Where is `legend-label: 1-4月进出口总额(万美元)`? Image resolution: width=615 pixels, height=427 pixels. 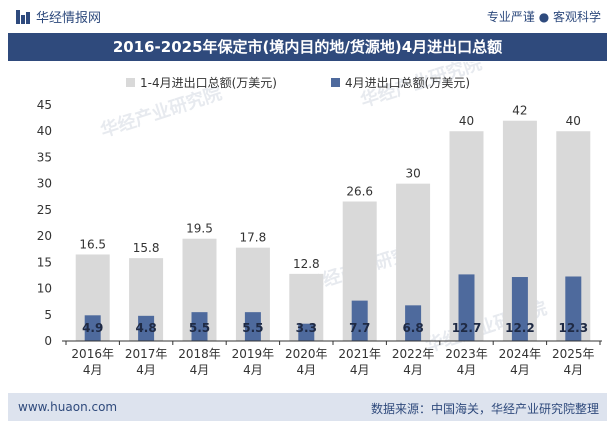
legend-label: 1-4月进出口总额(万美元) is located at coordinates (208, 83).